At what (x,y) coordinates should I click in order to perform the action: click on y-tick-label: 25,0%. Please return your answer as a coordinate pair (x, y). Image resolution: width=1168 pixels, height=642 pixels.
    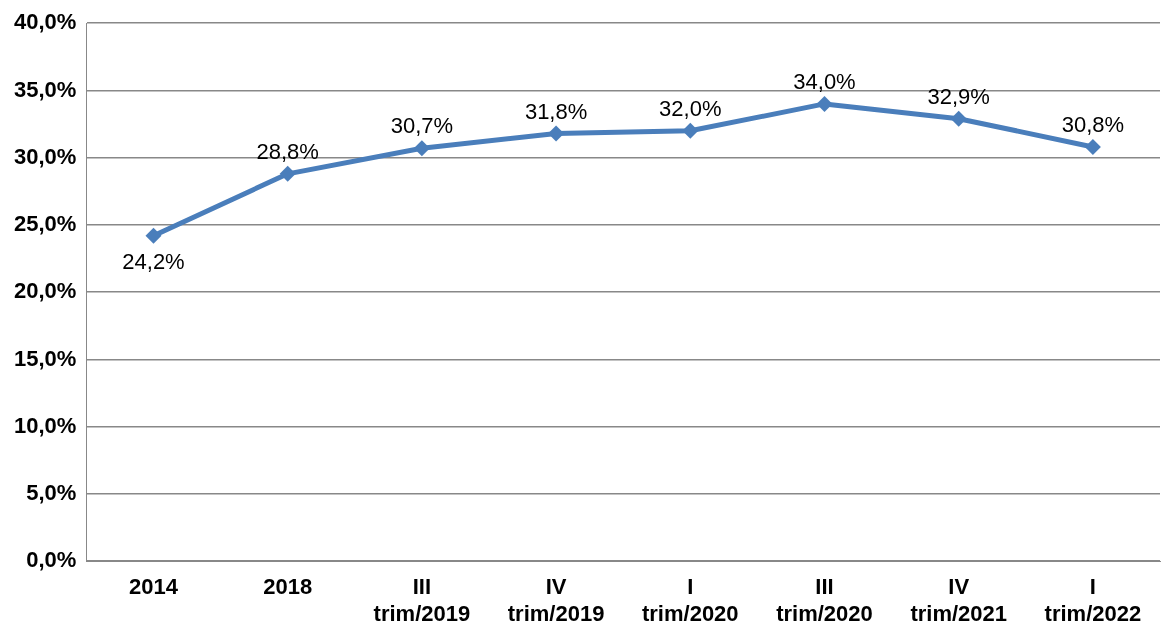
    Looking at the image, I should click on (45, 224).